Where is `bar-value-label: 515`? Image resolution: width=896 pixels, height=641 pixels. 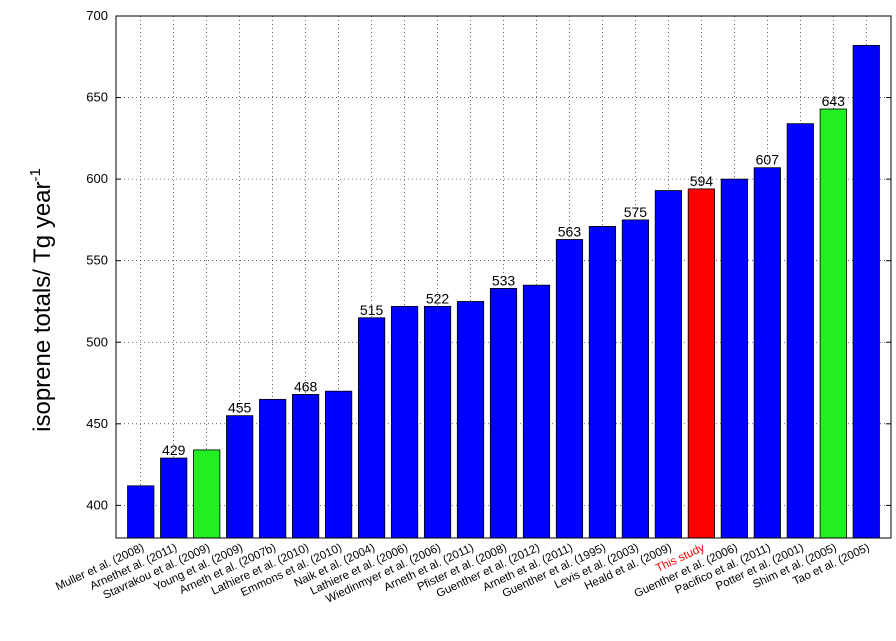
bar-value-label: 515 is located at coordinates (372, 310).